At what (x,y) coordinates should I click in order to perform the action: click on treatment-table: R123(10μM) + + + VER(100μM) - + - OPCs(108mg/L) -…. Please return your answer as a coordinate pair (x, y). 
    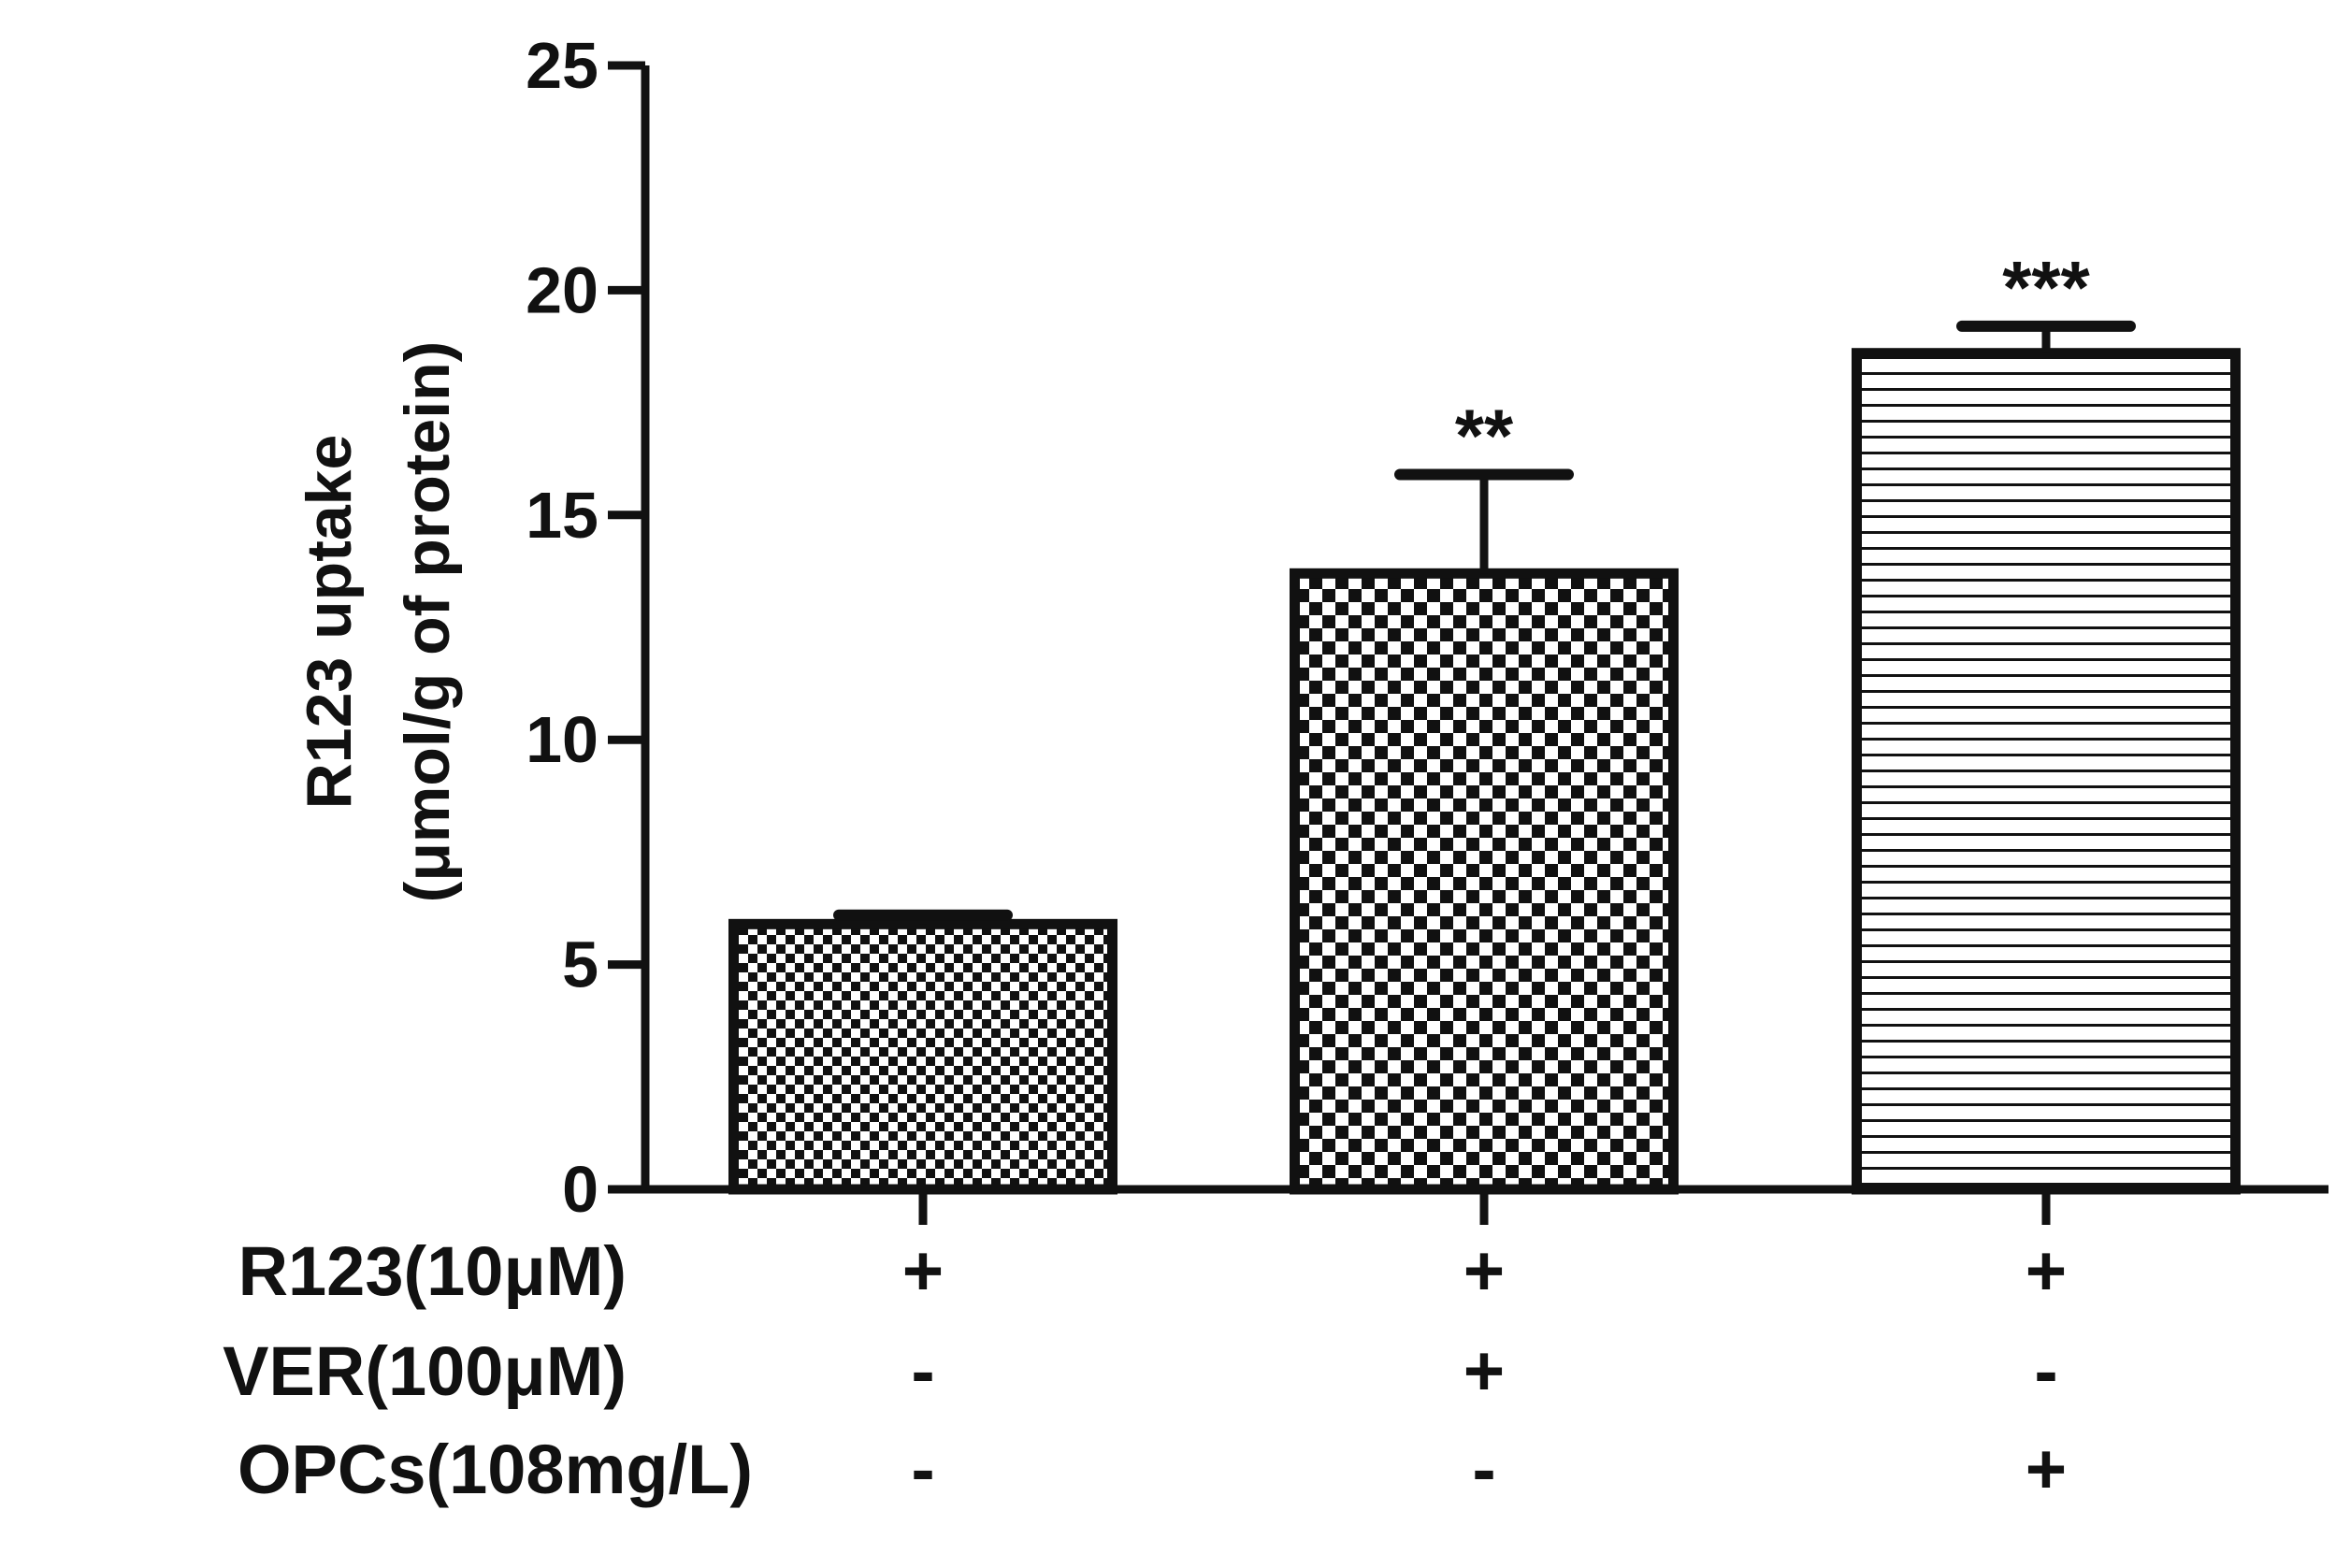
    Looking at the image, I should click on (1145, 1370).